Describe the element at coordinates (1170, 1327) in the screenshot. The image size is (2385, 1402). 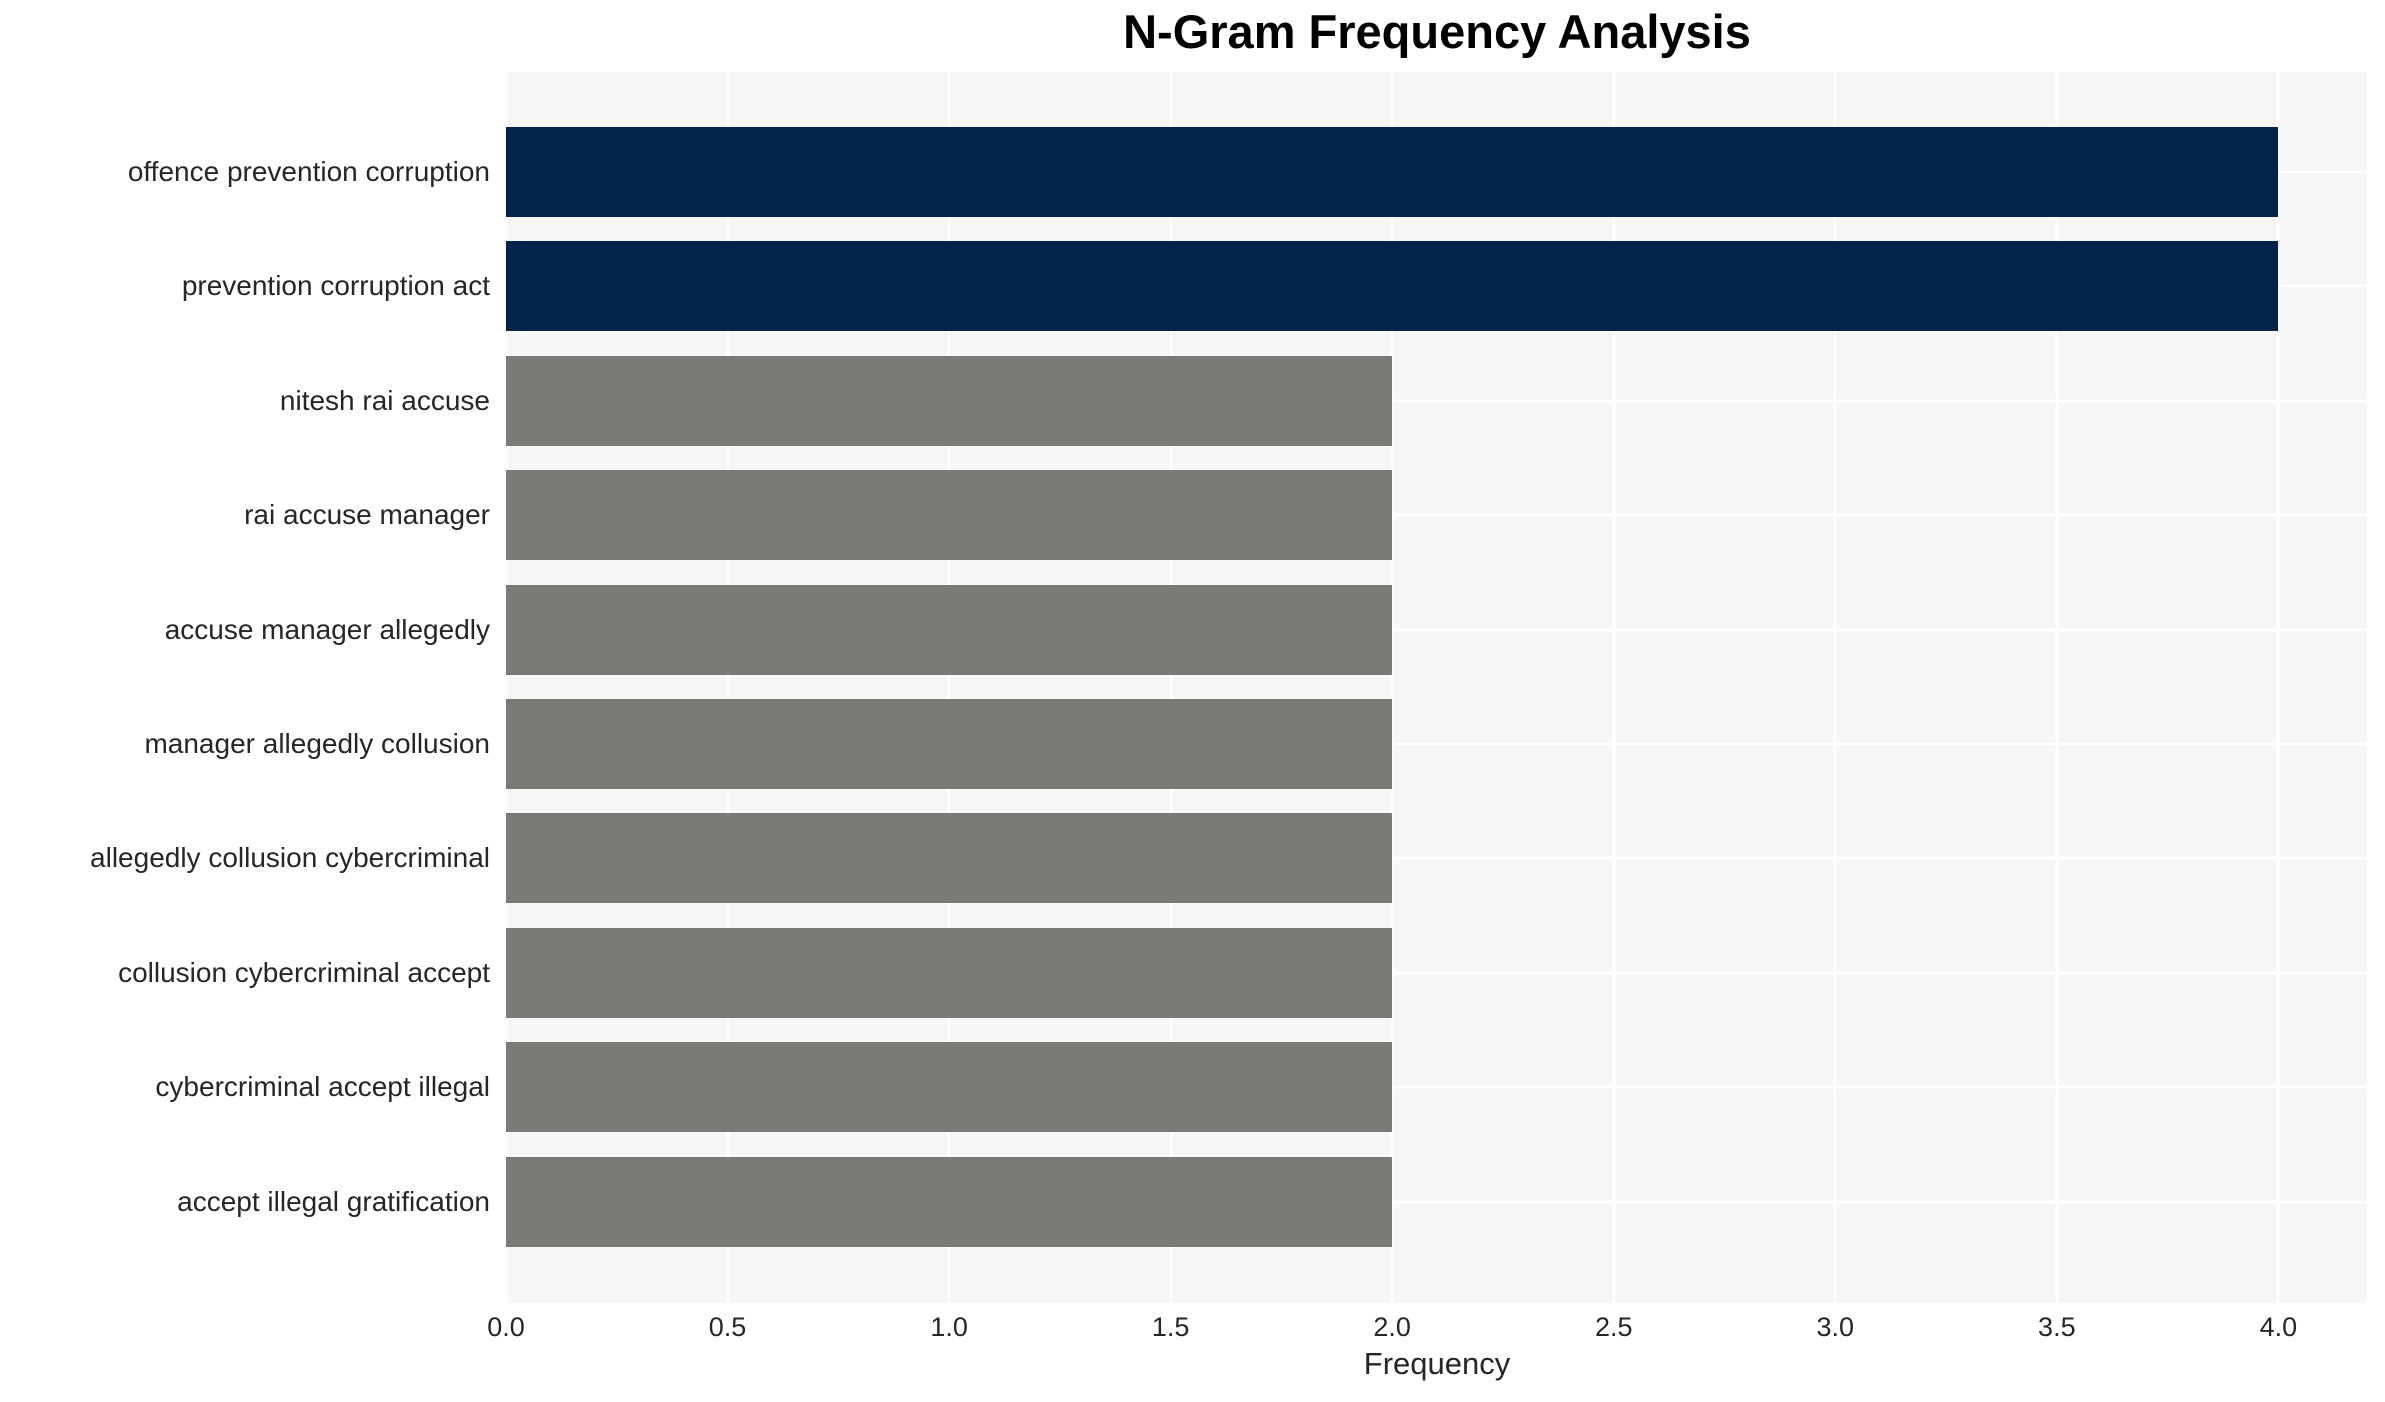
I see `x-tick-label: 1.5` at that location.